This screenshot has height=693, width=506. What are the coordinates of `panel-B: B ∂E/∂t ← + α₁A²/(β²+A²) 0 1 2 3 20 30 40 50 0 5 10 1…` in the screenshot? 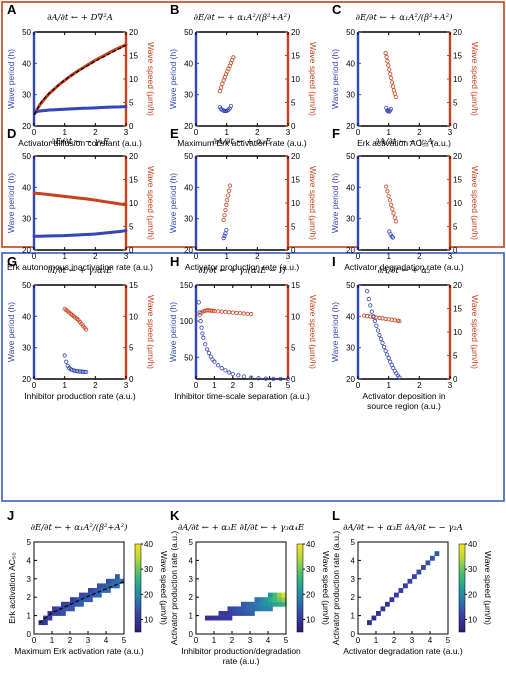 It's located at (243, 75).